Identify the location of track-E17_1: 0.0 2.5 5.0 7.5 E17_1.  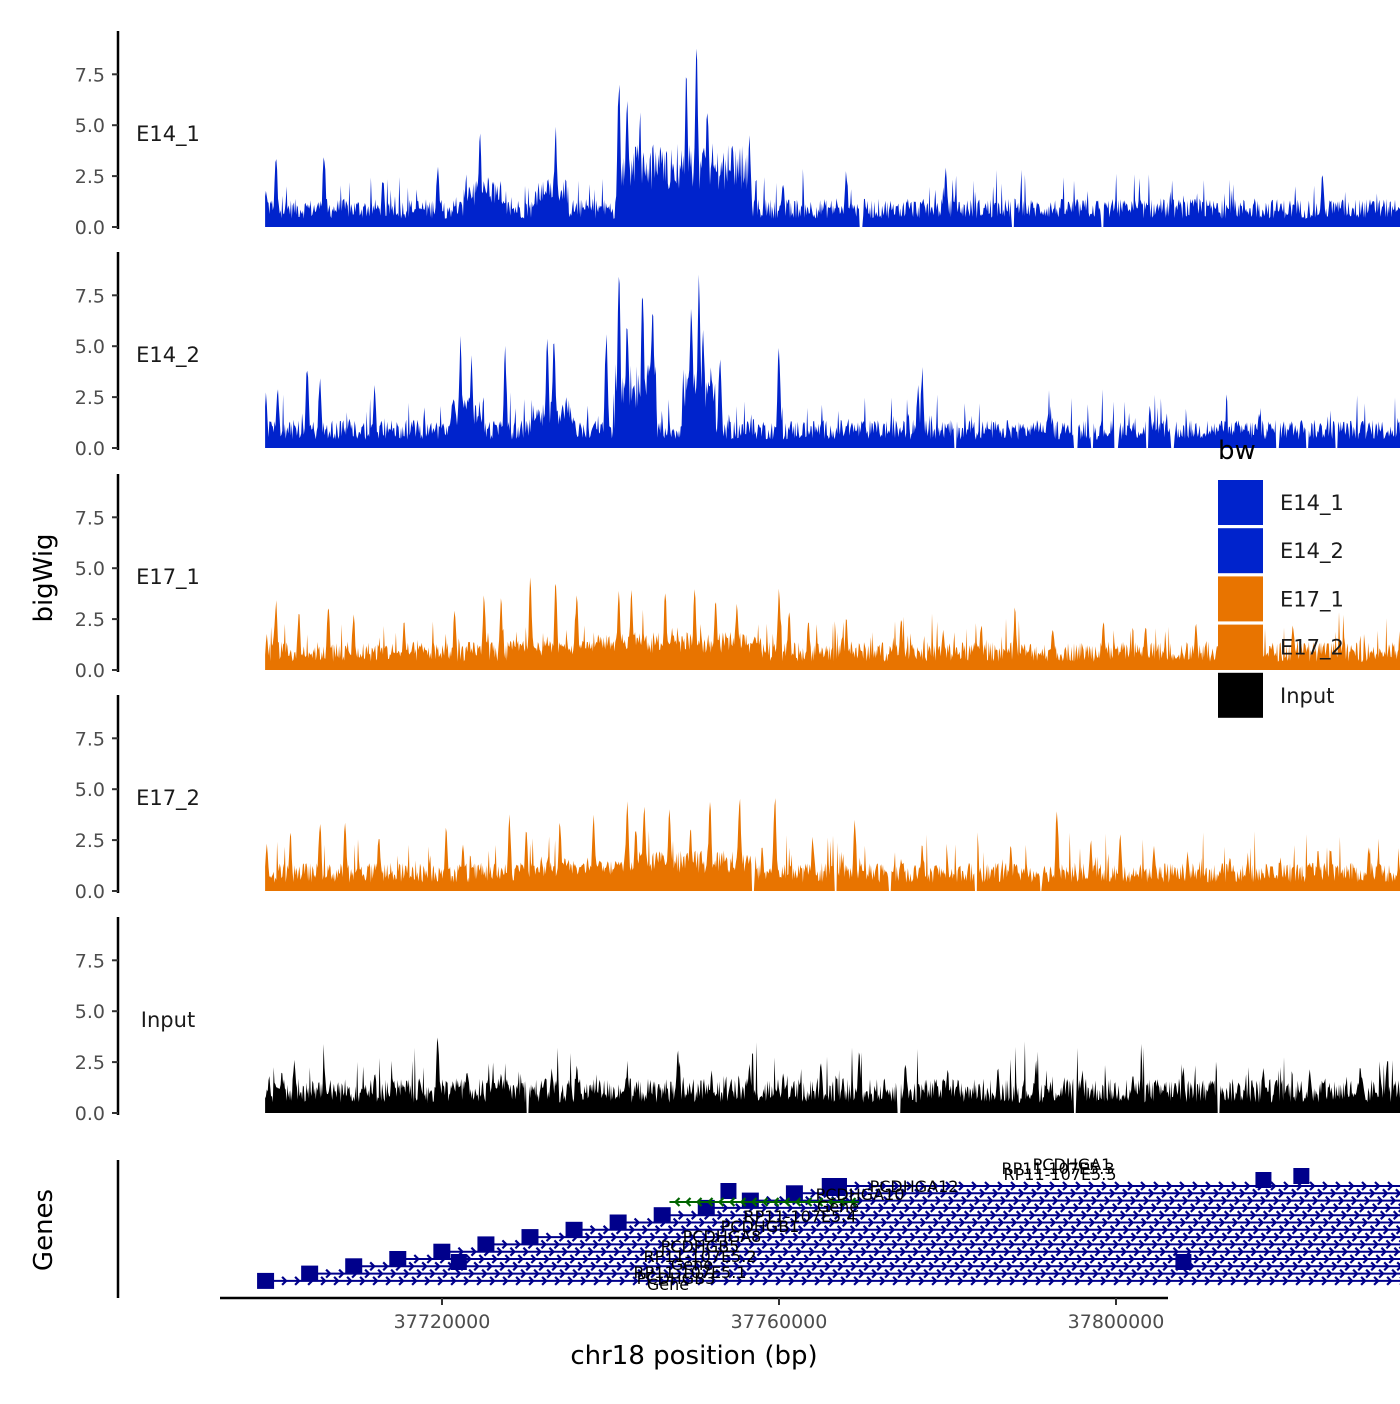
(737, 578).